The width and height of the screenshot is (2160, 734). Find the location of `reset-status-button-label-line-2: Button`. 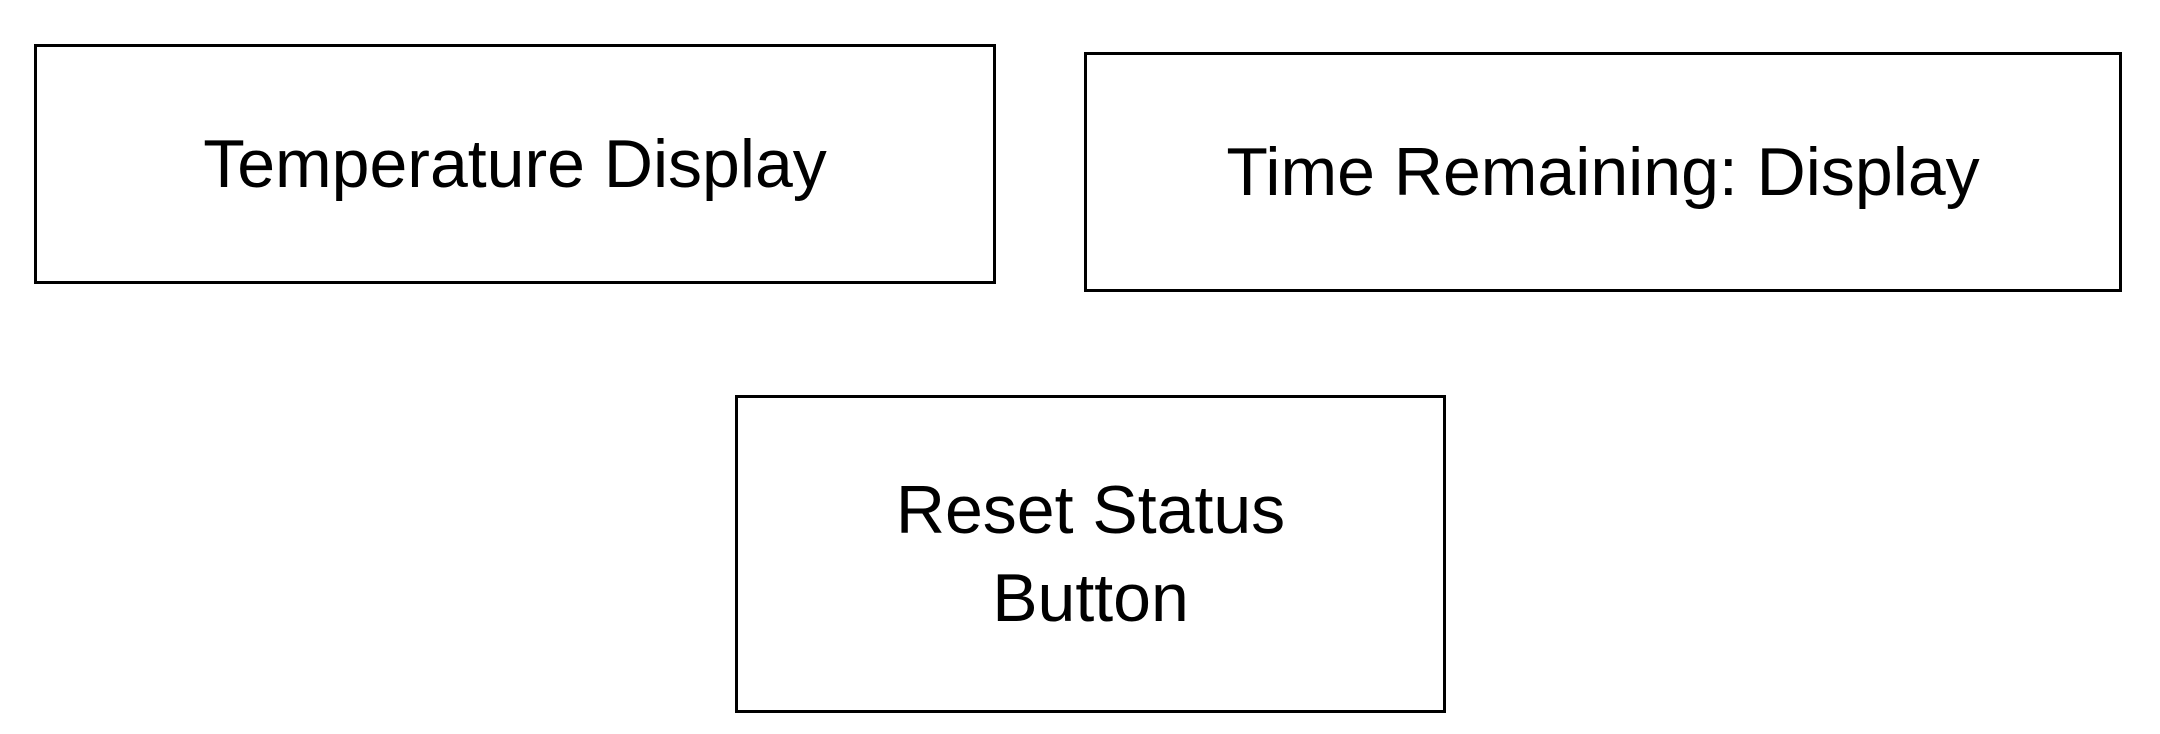

reset-status-button-label-line-2: Button is located at coordinates (1090, 598).